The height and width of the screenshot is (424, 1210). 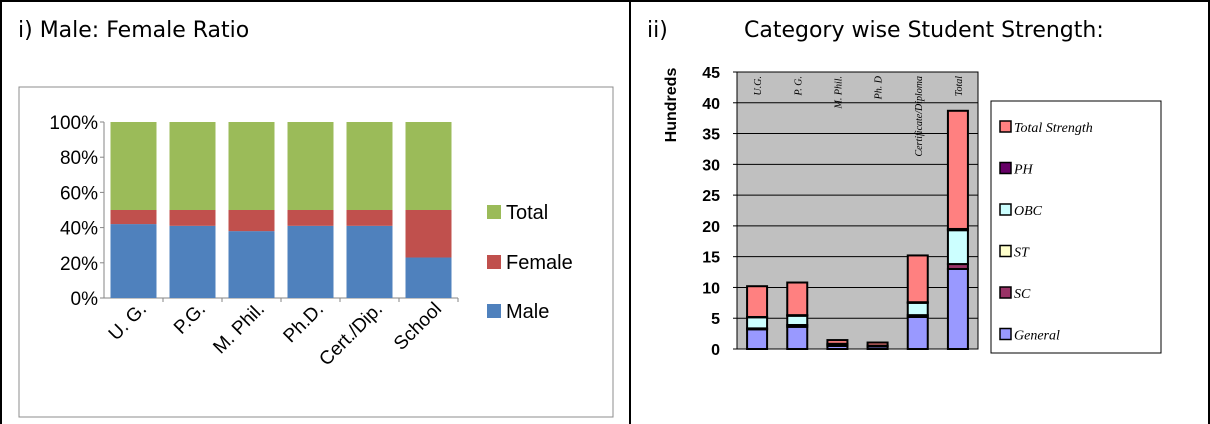 I want to click on chart1-legend-label-female: Female, so click(x=539, y=263).